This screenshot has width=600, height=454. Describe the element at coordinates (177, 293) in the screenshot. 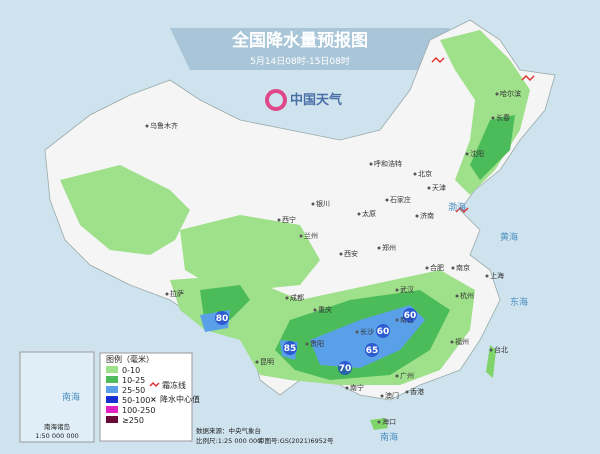

I see `city-label: 拉萨` at that location.